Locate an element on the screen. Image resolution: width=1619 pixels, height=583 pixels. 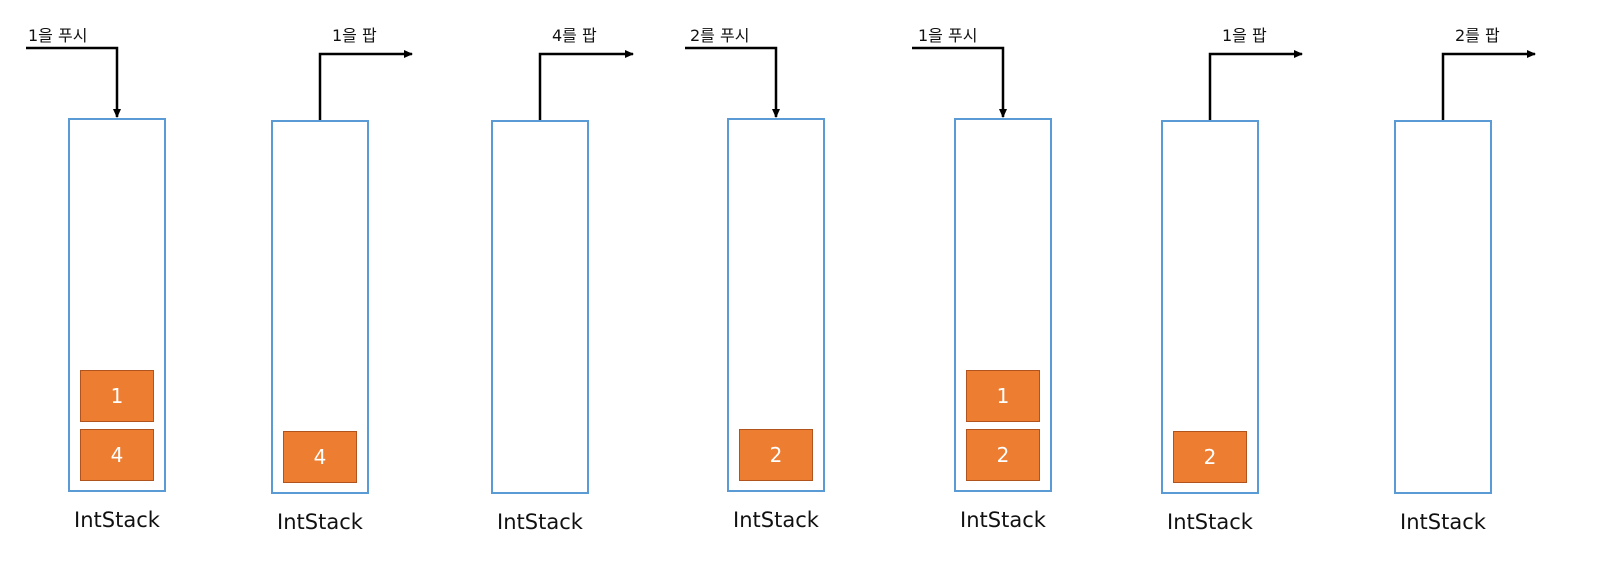
operation-label: 4를 팝 is located at coordinates (574, 35).